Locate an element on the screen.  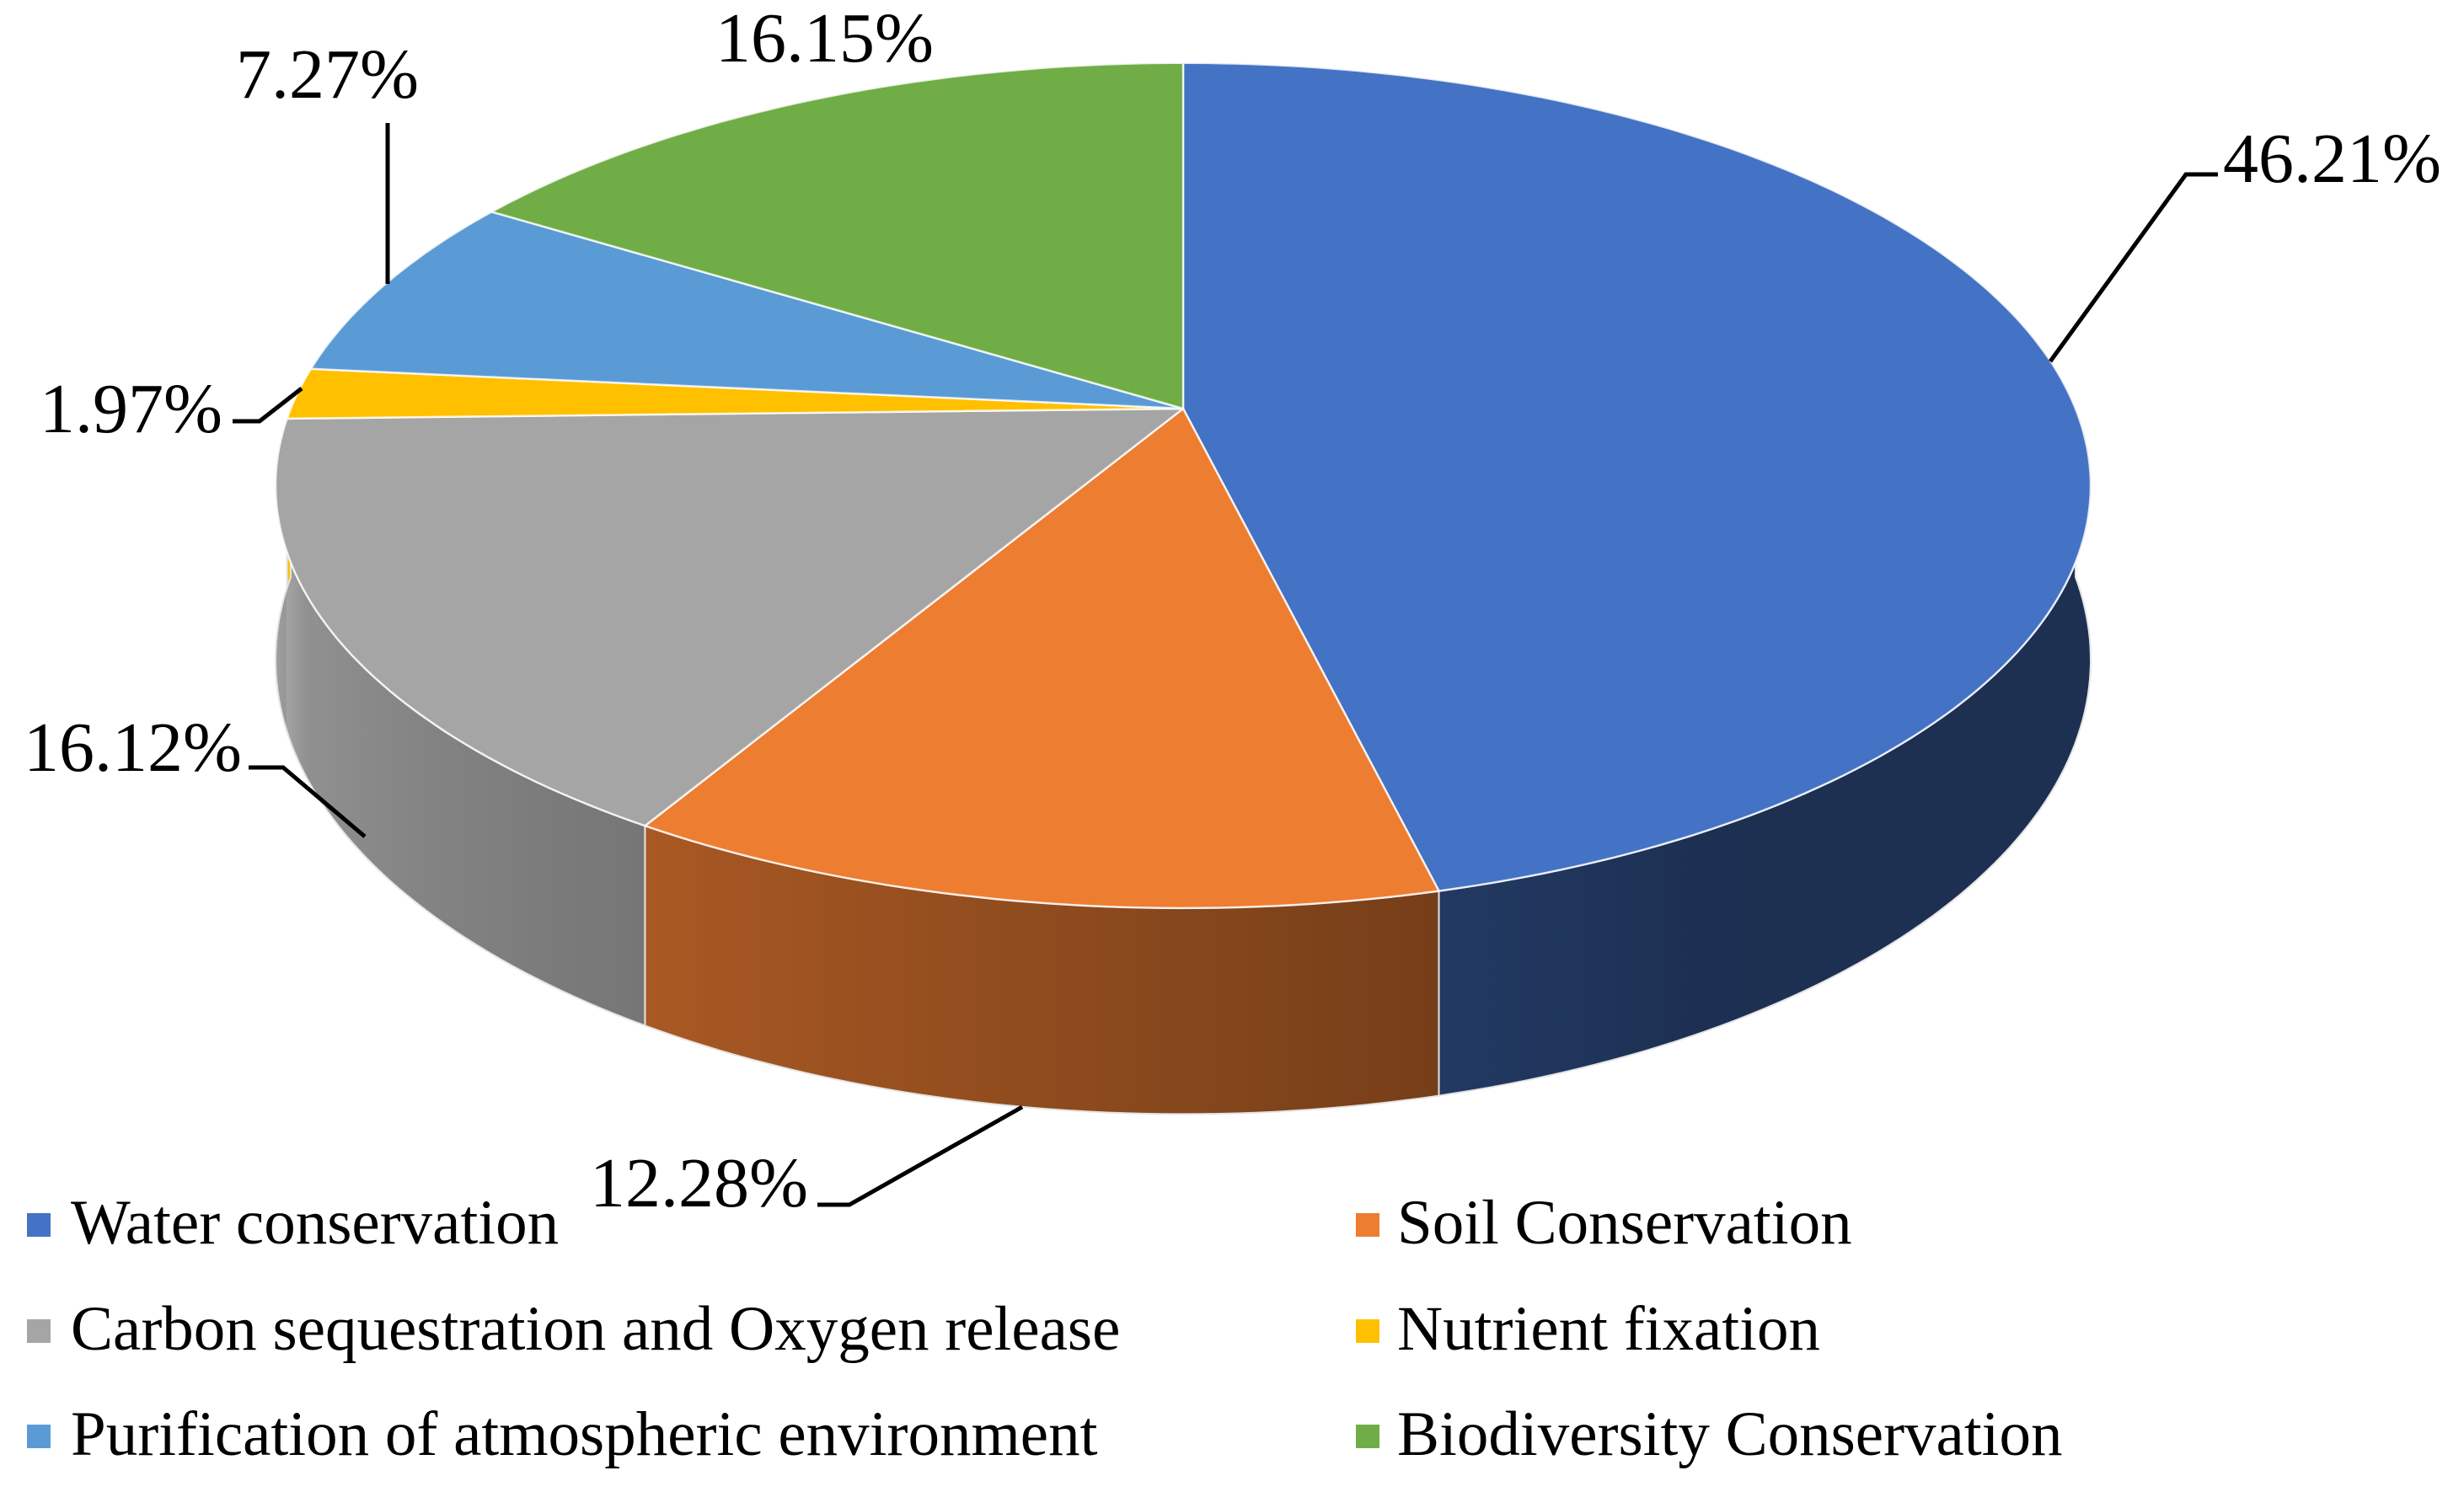
pie-slice-carbon-sequestration-and-oxygen-release is located at coordinates (730, 617).